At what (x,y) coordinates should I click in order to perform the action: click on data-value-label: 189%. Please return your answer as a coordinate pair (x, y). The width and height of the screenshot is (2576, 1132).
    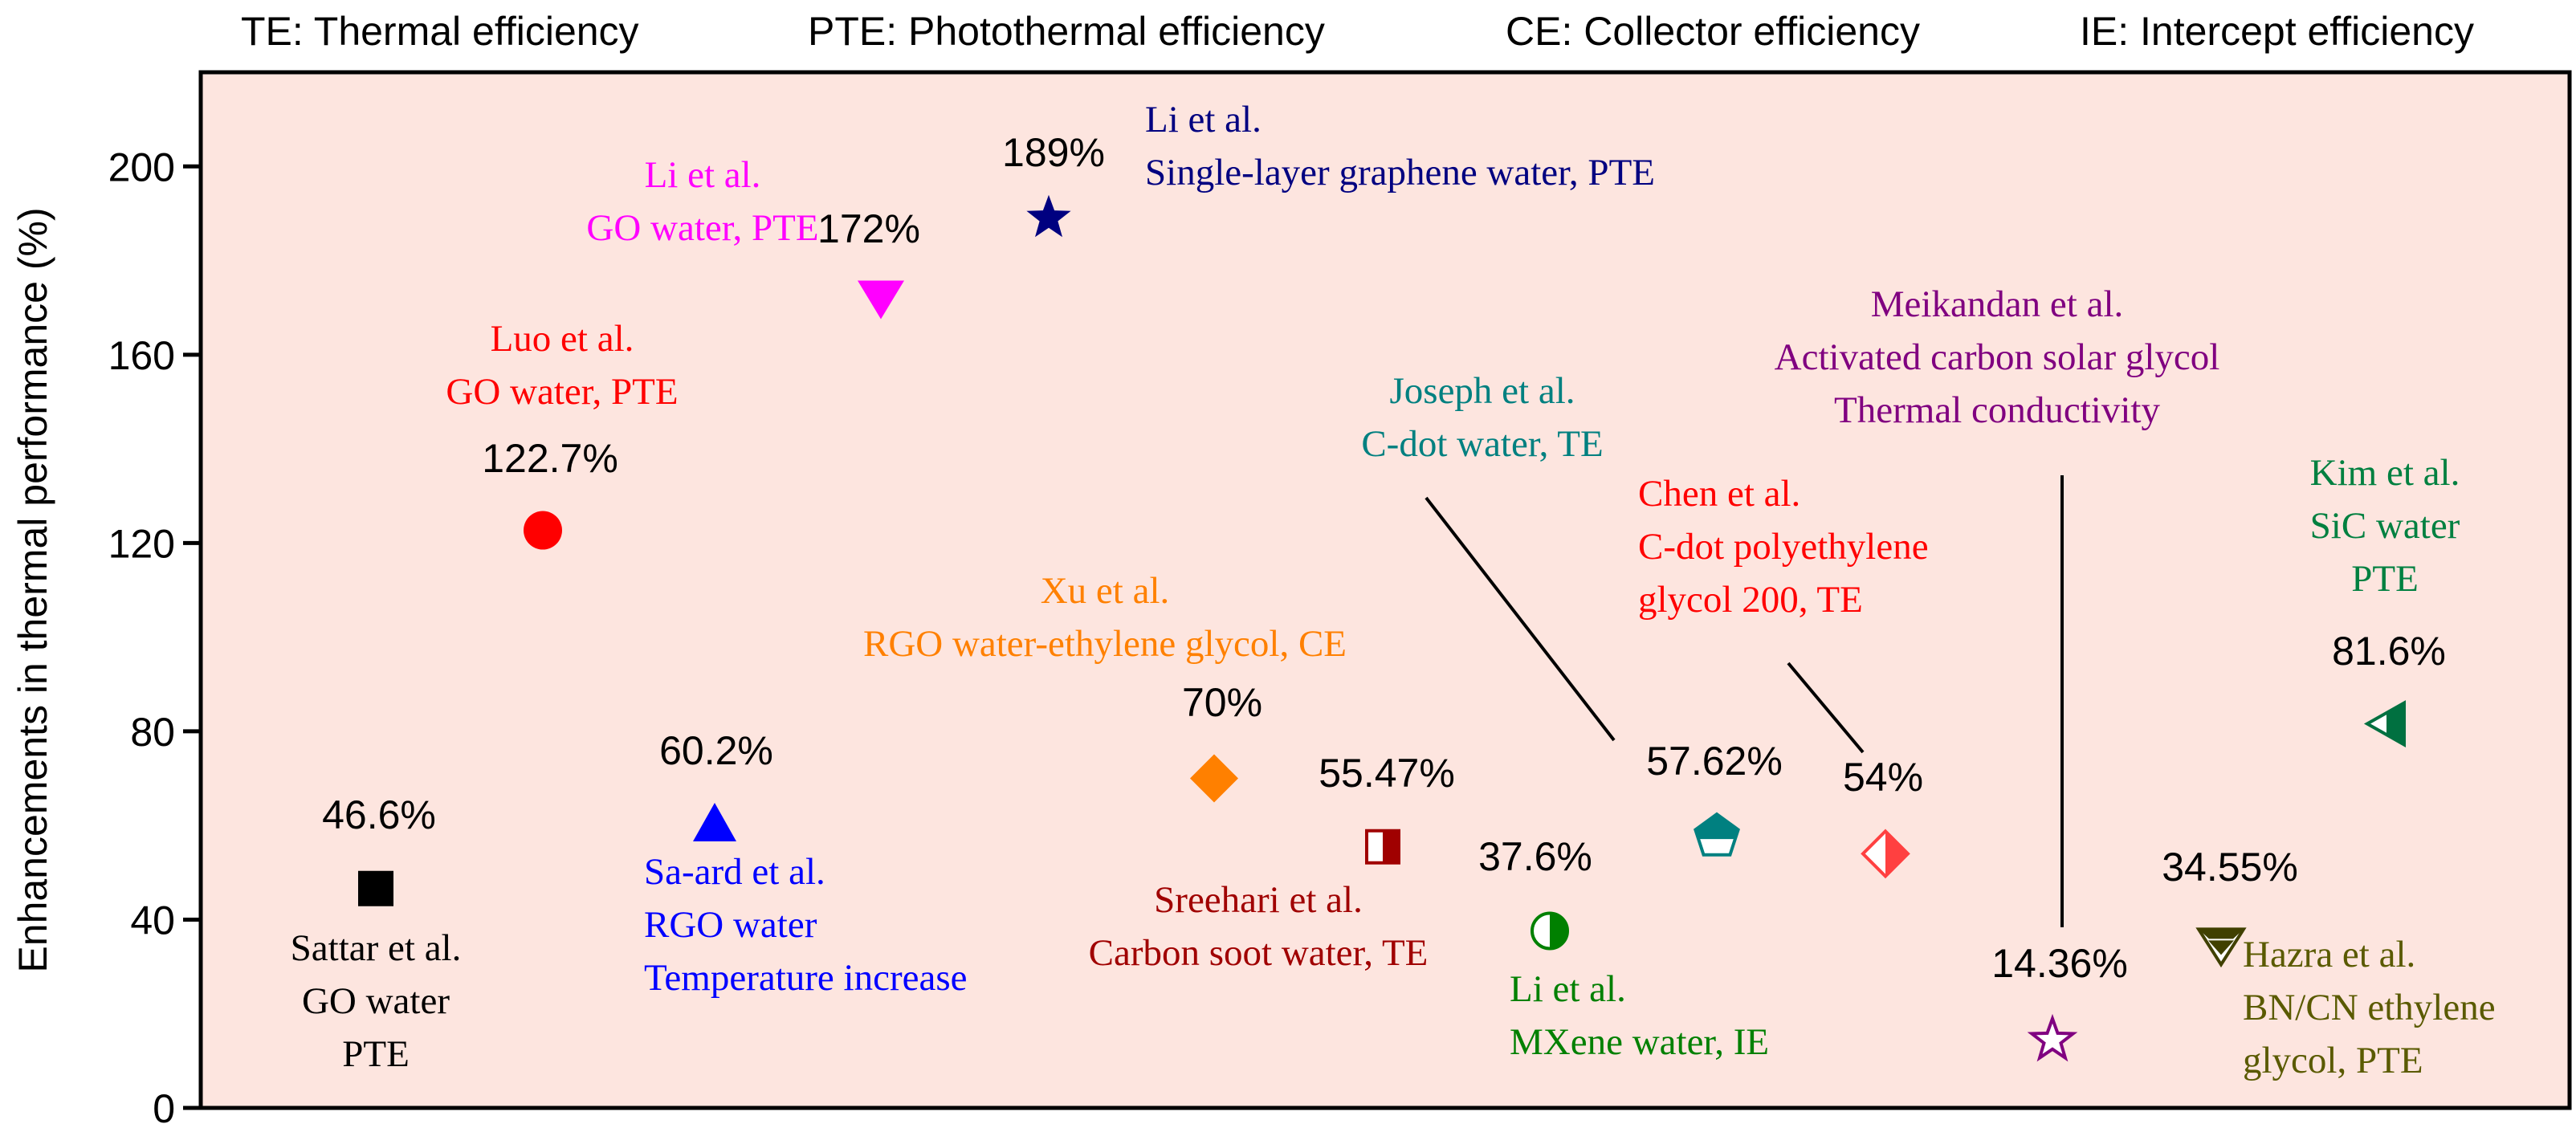
    Looking at the image, I should click on (1053, 153).